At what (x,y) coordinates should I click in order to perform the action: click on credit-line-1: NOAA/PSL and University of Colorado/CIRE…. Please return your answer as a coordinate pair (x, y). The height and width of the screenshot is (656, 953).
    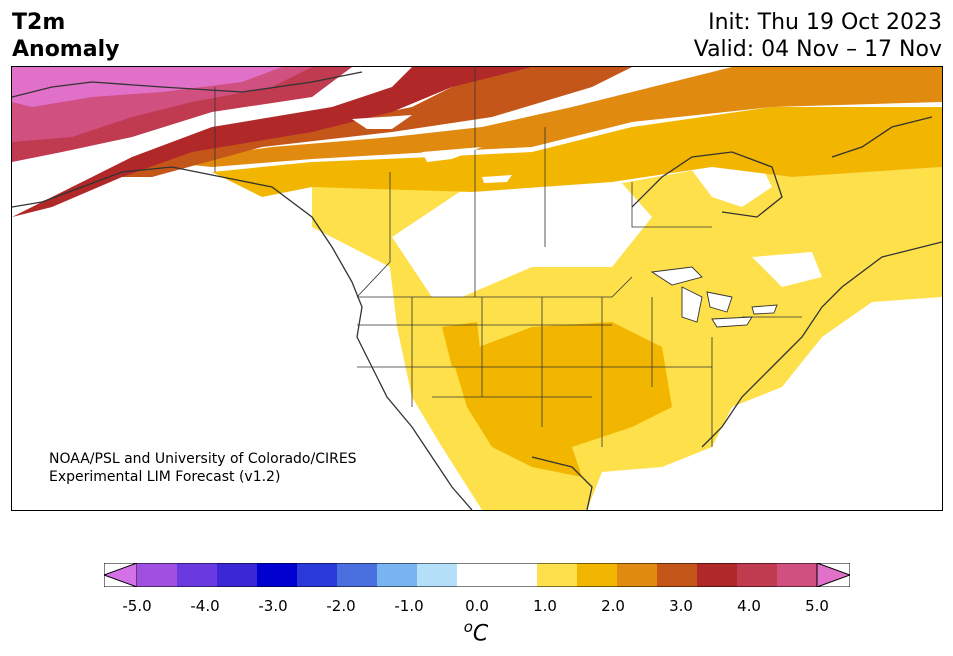
    Looking at the image, I should click on (203, 459).